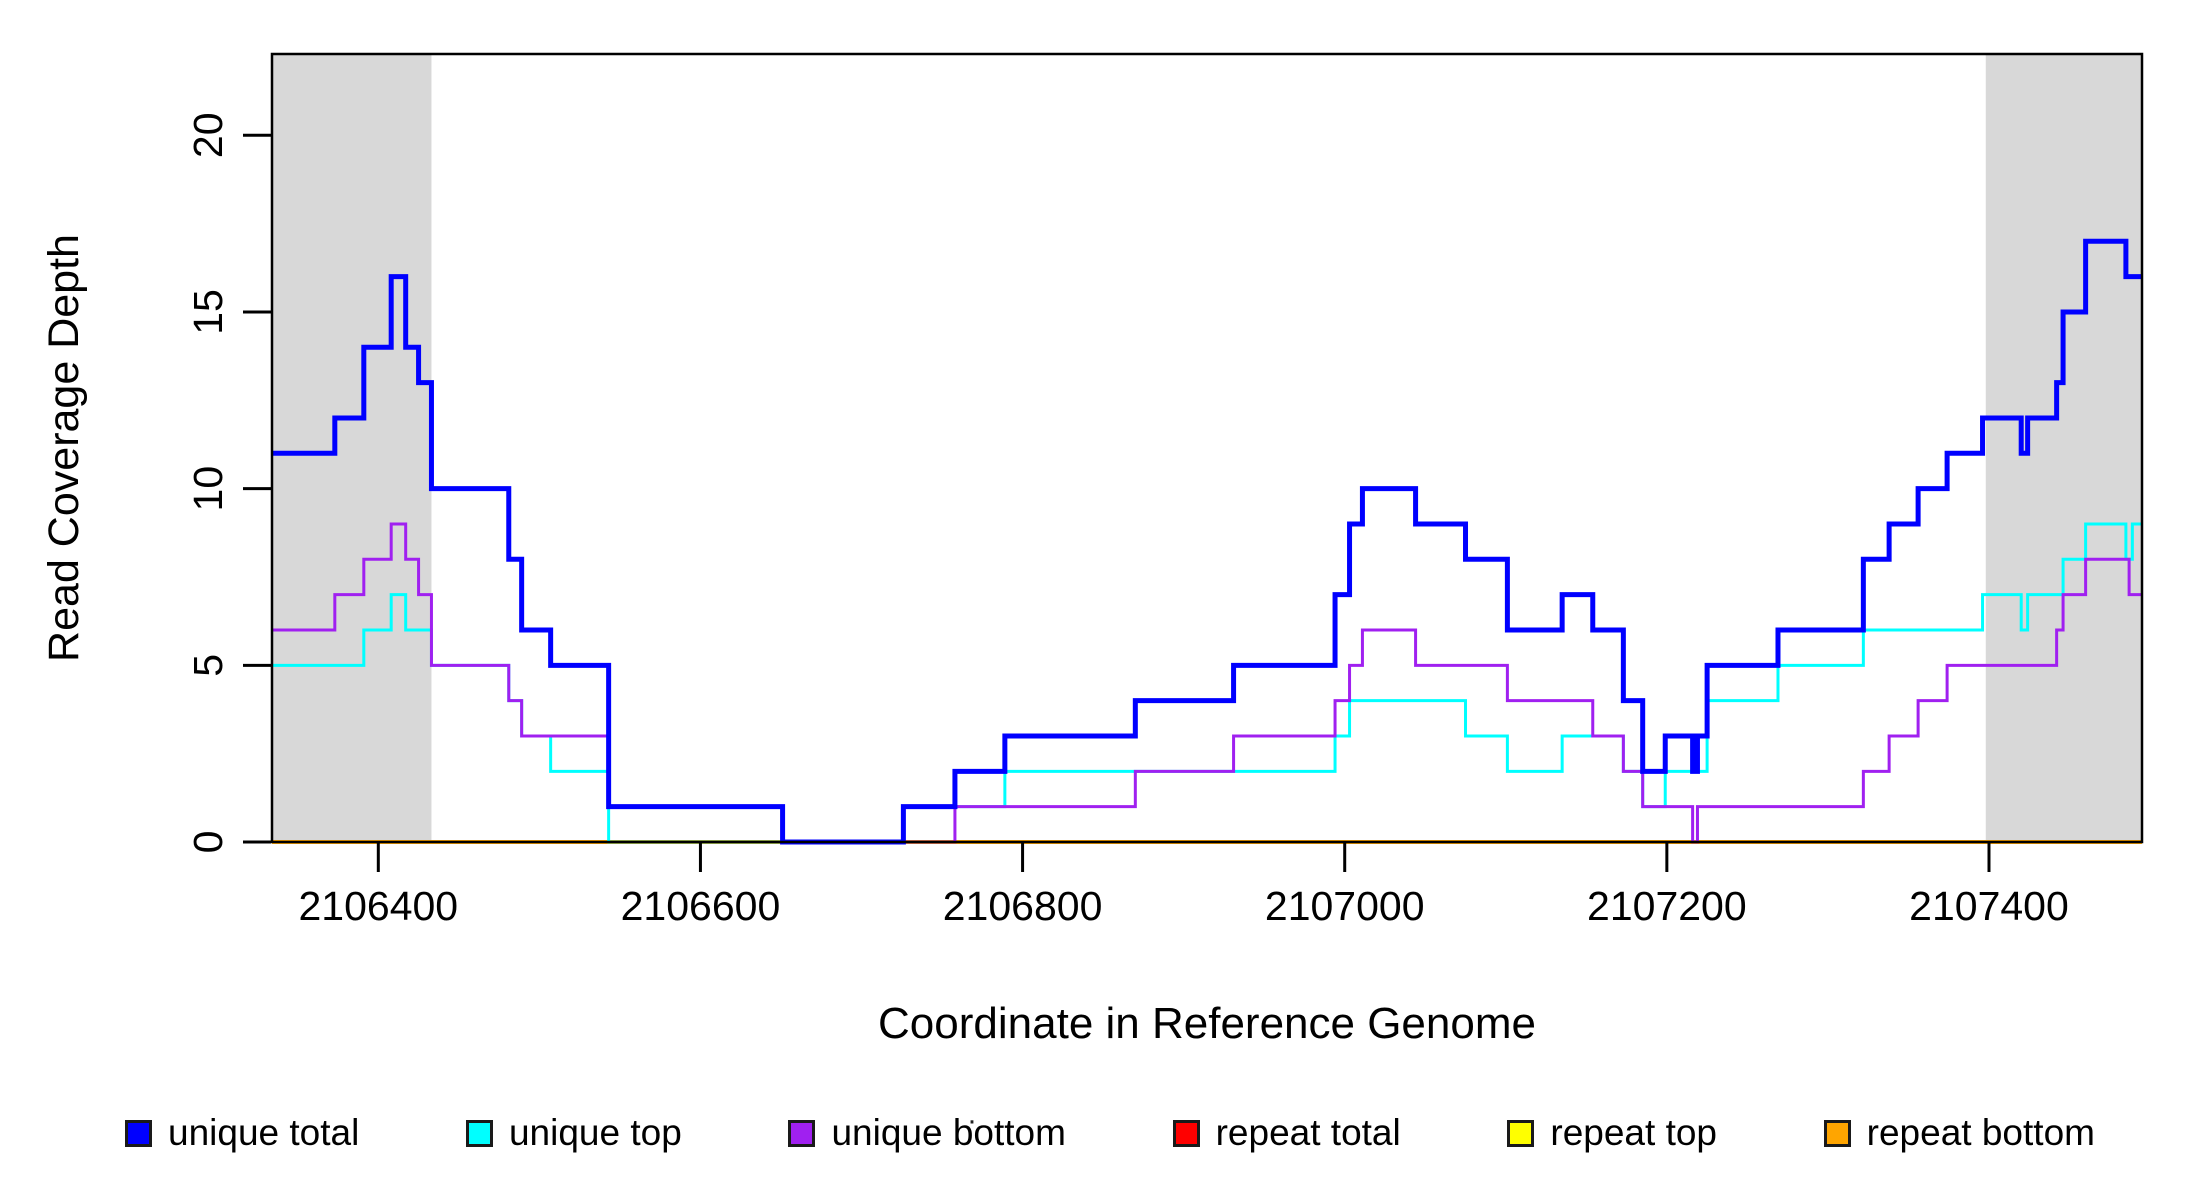 This screenshot has width=2200, height=1200. What do you see at coordinates (208, 312) in the screenshot?
I see `y-tick-label: 15` at bounding box center [208, 312].